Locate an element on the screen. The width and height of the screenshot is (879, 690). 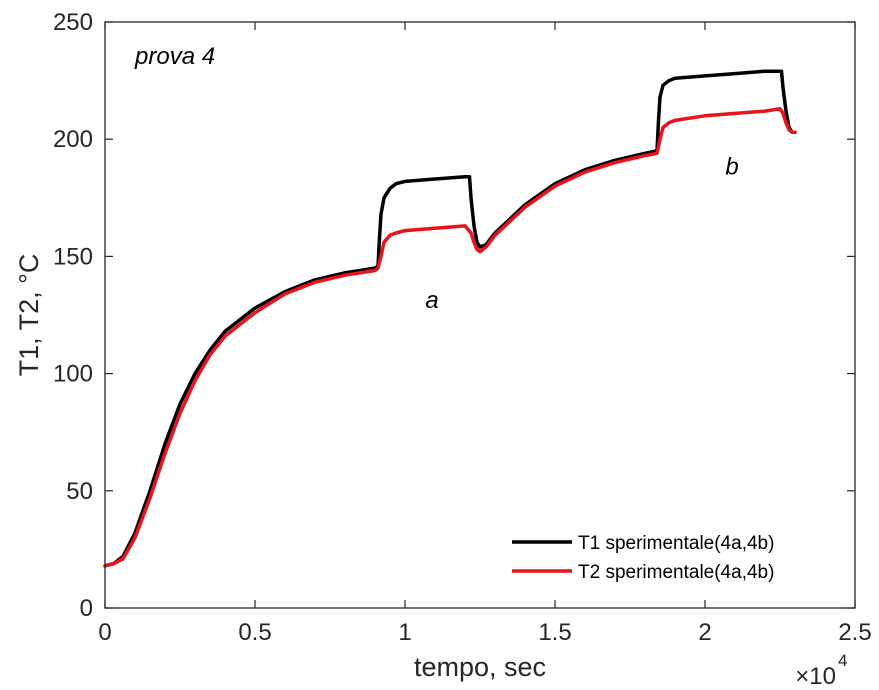
annotation-3: b is located at coordinates (731, 166).